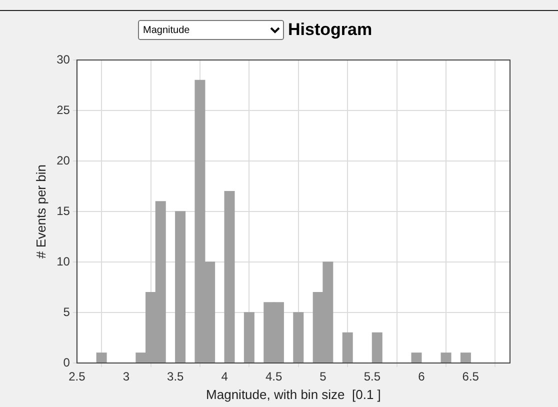  What do you see at coordinates (323, 377) in the screenshot?
I see `x-tick-label: 5` at bounding box center [323, 377].